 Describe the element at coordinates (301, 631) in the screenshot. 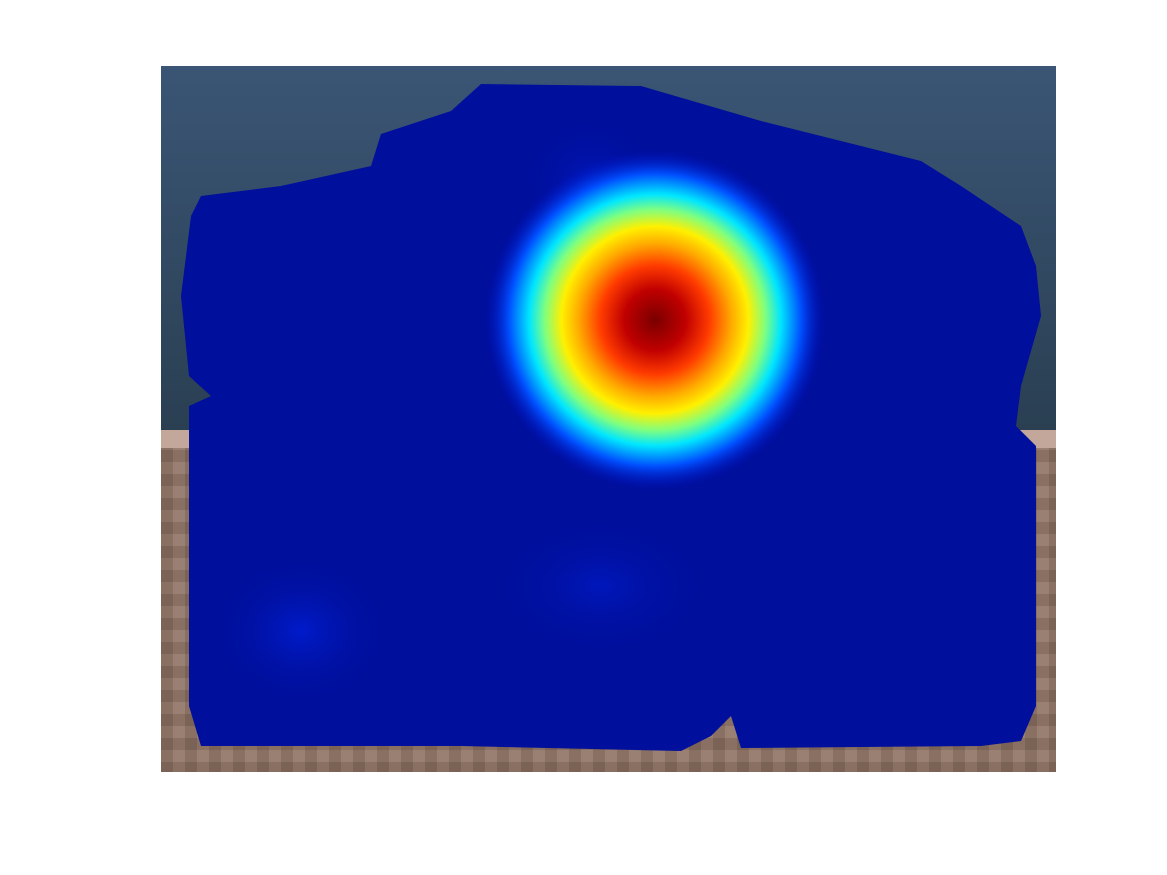

I see `secondary-glow-left` at that location.